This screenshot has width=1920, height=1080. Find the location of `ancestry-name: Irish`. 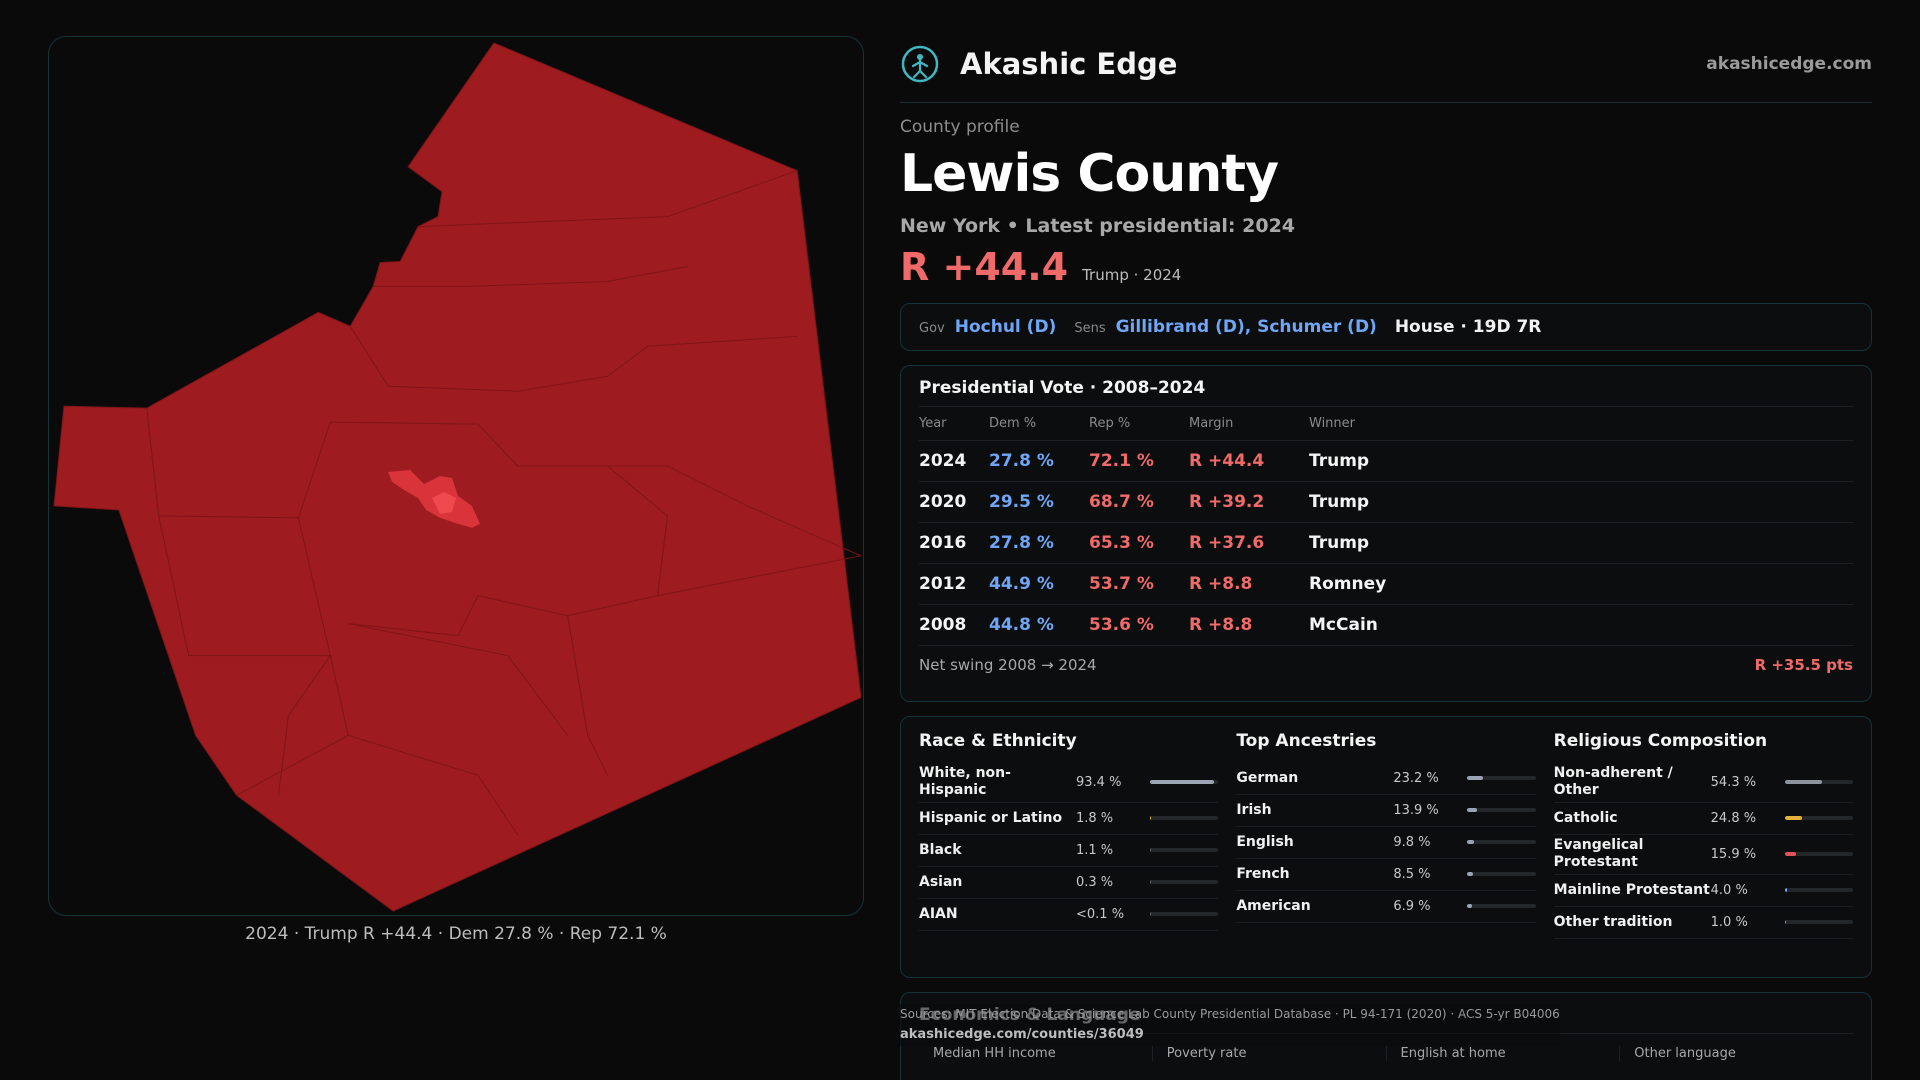

ancestry-name: Irish is located at coordinates (1254, 809).